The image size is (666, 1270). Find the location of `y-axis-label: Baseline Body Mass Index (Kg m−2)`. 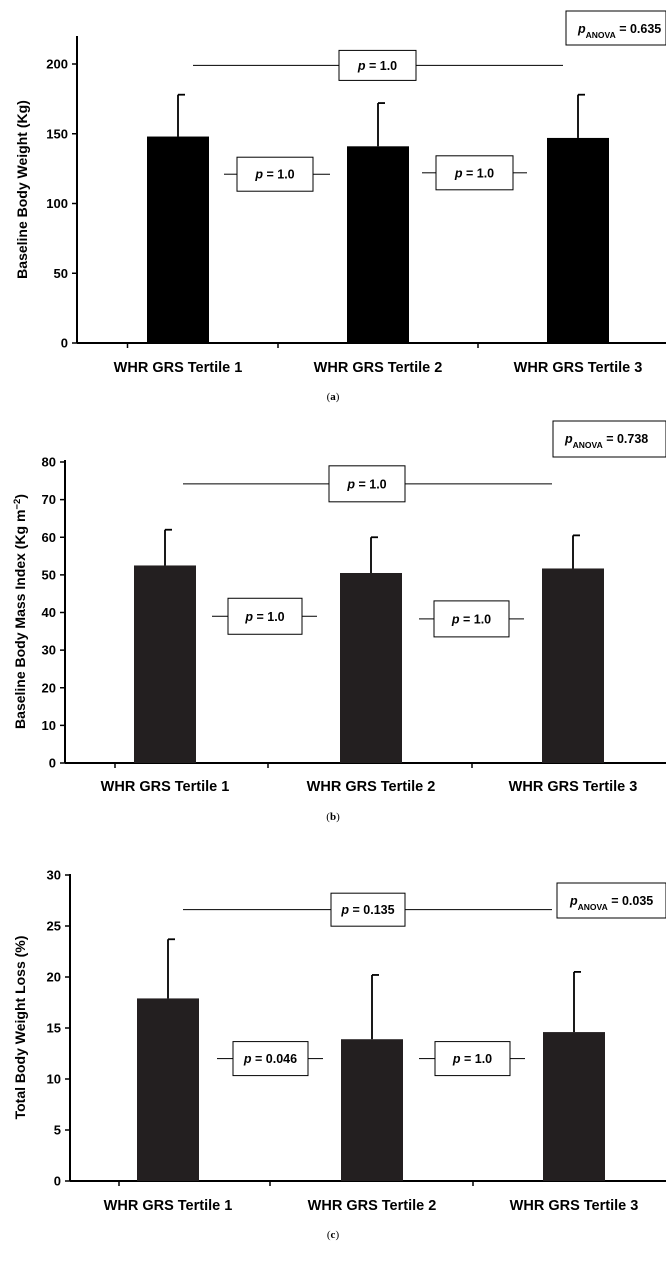

y-axis-label: Baseline Body Mass Index (Kg m−2) is located at coordinates (20, 611).